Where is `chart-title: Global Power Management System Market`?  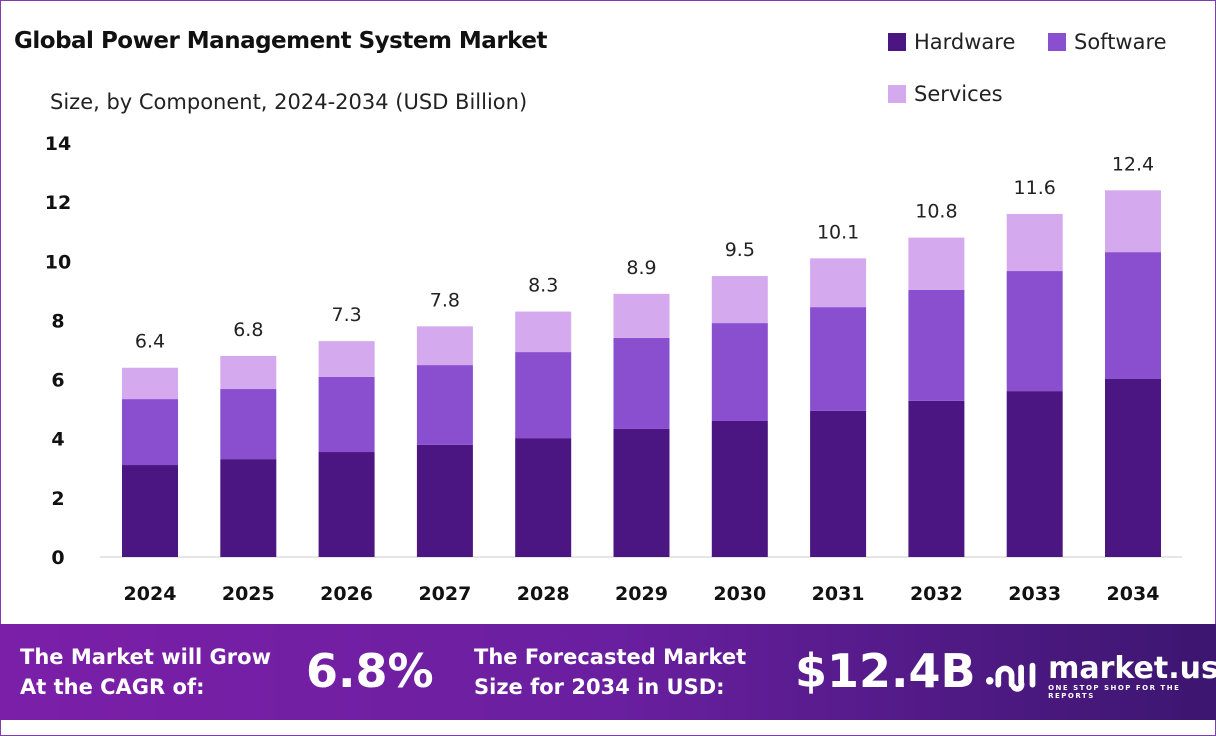 chart-title: Global Power Management System Market is located at coordinates (280, 41).